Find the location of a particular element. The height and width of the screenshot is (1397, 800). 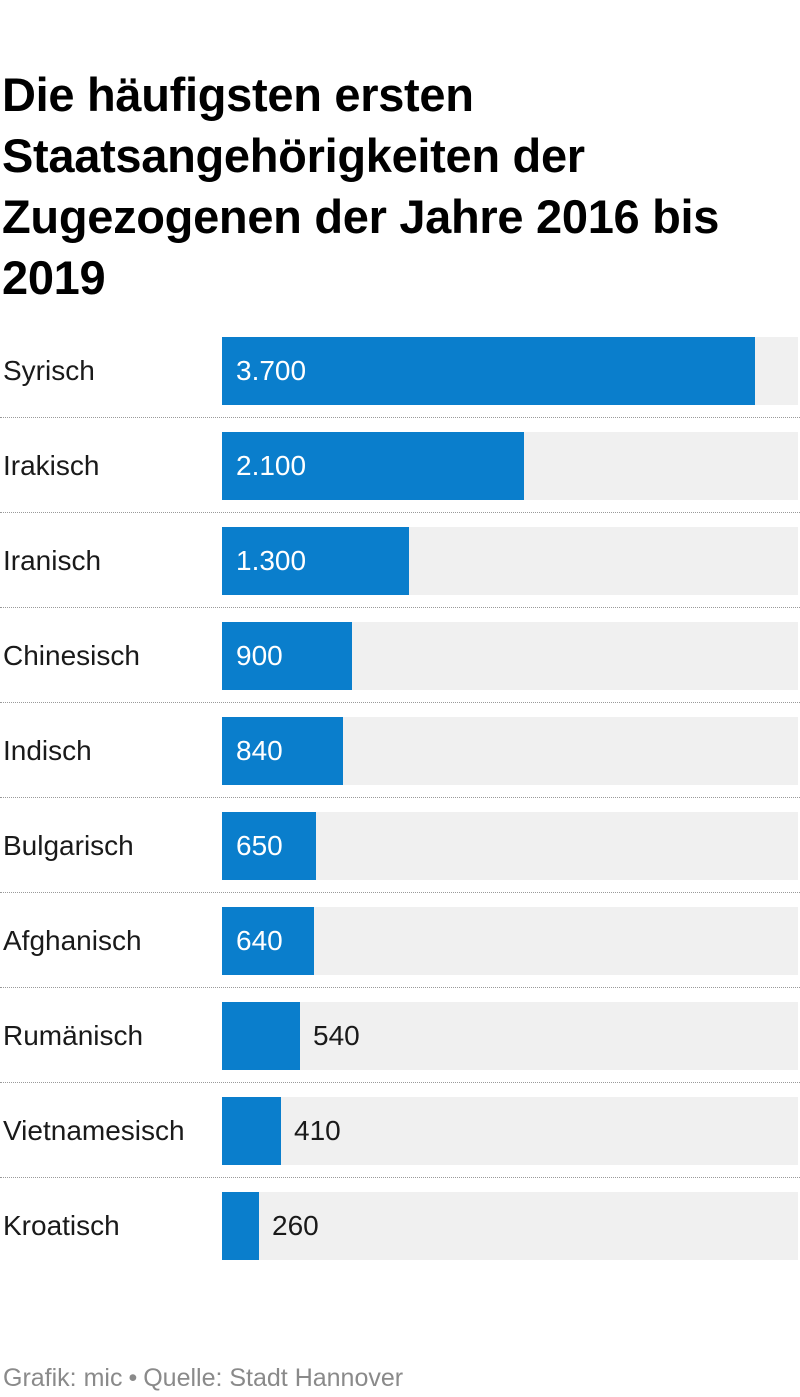

footer-credit: Grafik: mic is located at coordinates (63, 1378).